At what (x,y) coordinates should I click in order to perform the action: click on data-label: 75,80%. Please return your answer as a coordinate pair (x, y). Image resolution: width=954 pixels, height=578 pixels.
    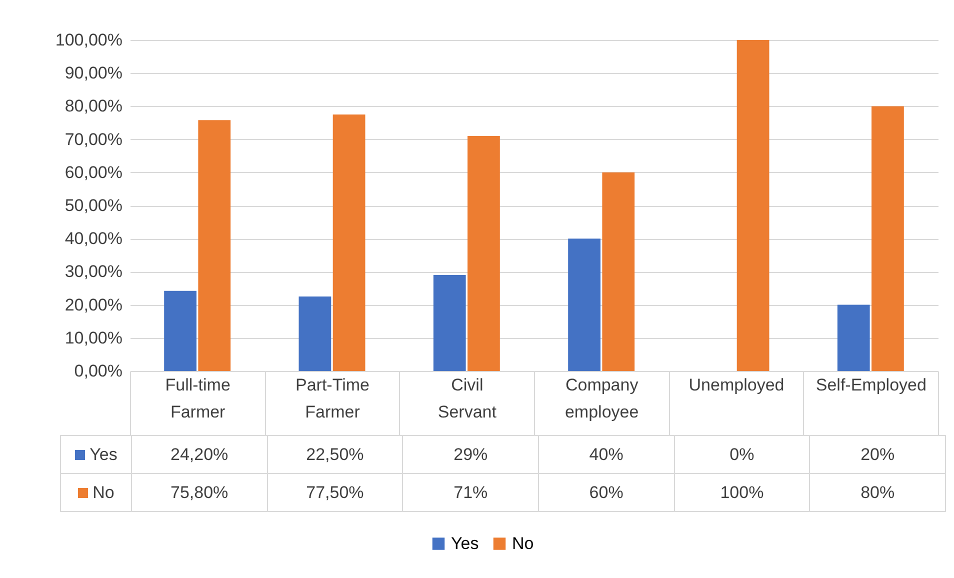
    Looking at the image, I should click on (200, 493).